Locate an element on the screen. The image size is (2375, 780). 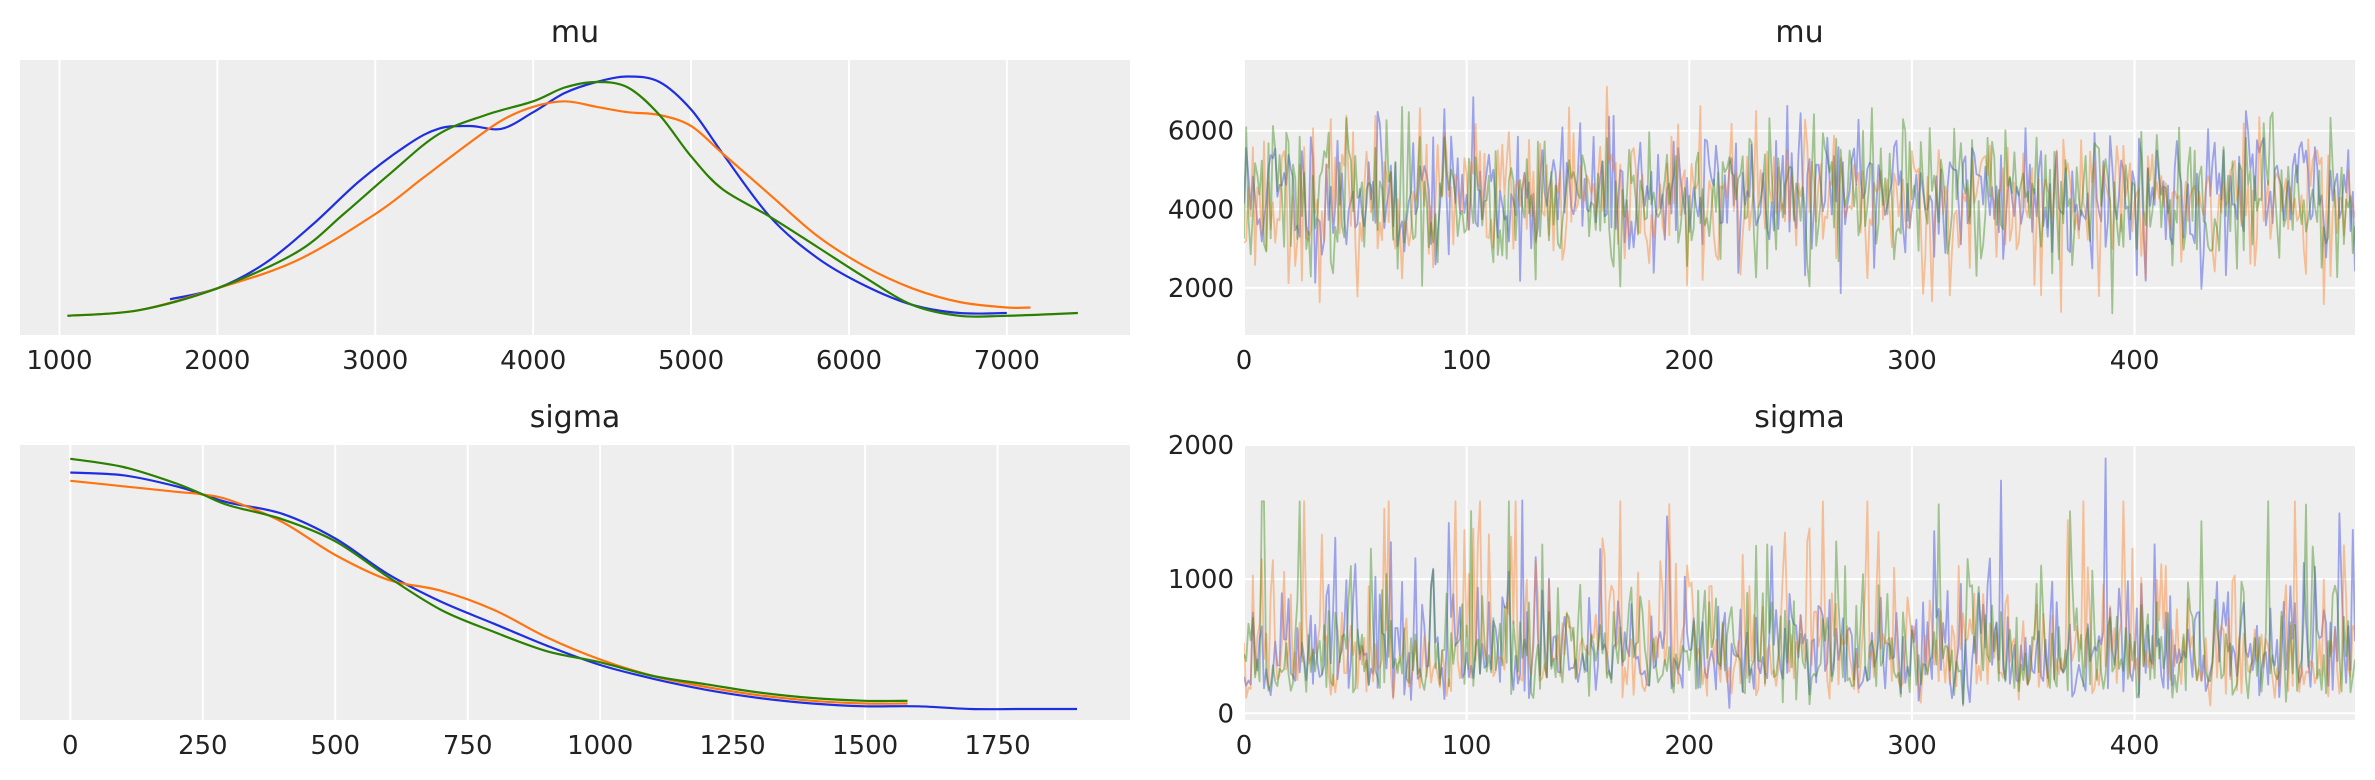
y-tick-label: 4000 is located at coordinates (1201, 210).